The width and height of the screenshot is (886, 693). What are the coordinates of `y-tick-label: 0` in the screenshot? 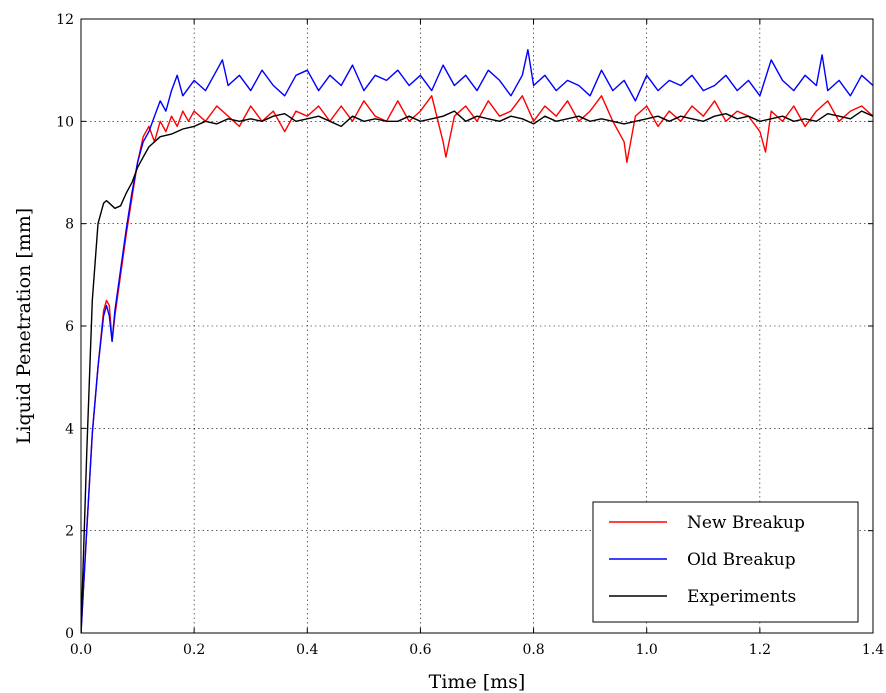 It's located at (69, 634).